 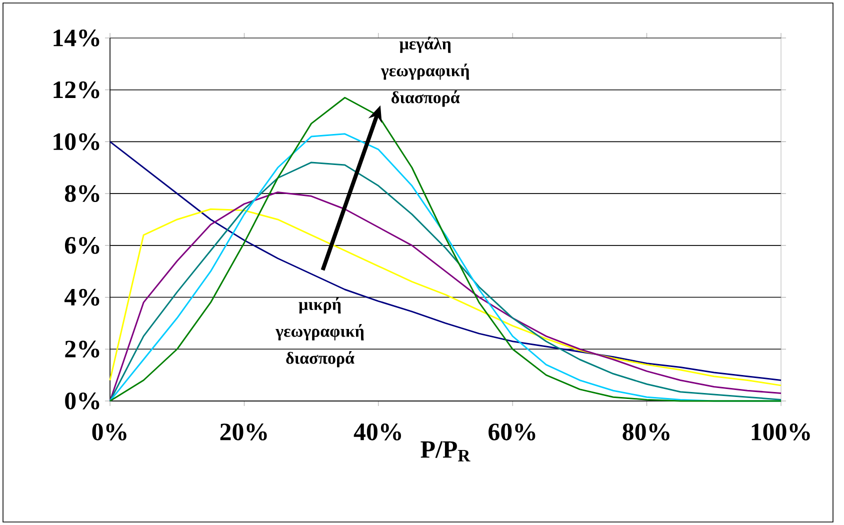 What do you see at coordinates (77, 141) in the screenshot?
I see `y-tick-label: 10%` at bounding box center [77, 141].